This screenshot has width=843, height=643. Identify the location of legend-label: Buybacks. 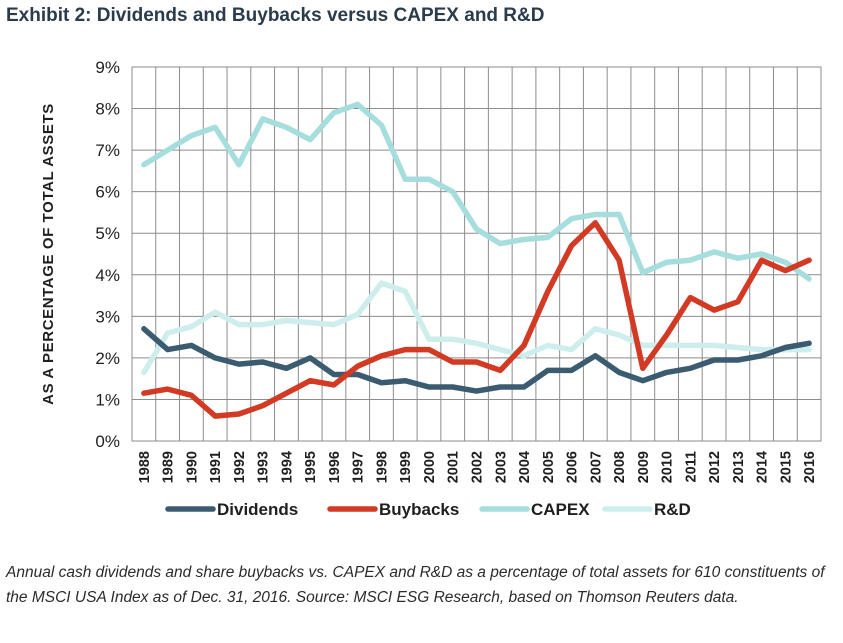
(419, 509).